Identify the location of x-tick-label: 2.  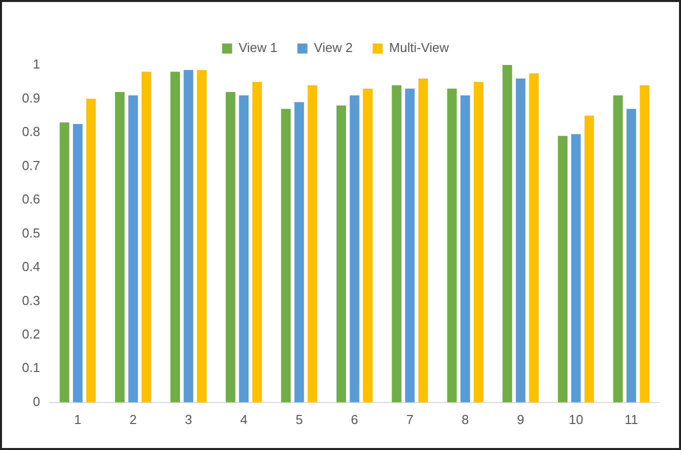
(133, 419).